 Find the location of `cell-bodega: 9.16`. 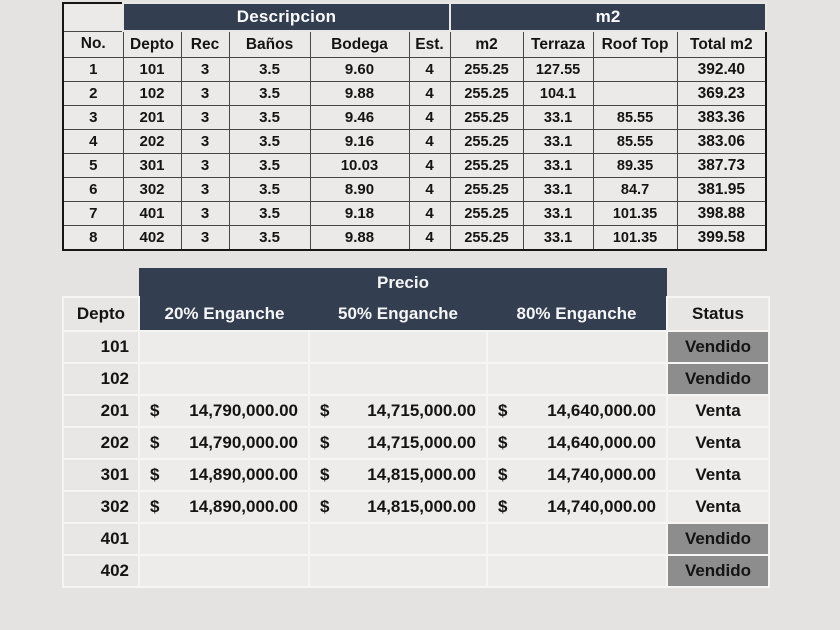

cell-bodega: 9.16 is located at coordinates (359, 141).